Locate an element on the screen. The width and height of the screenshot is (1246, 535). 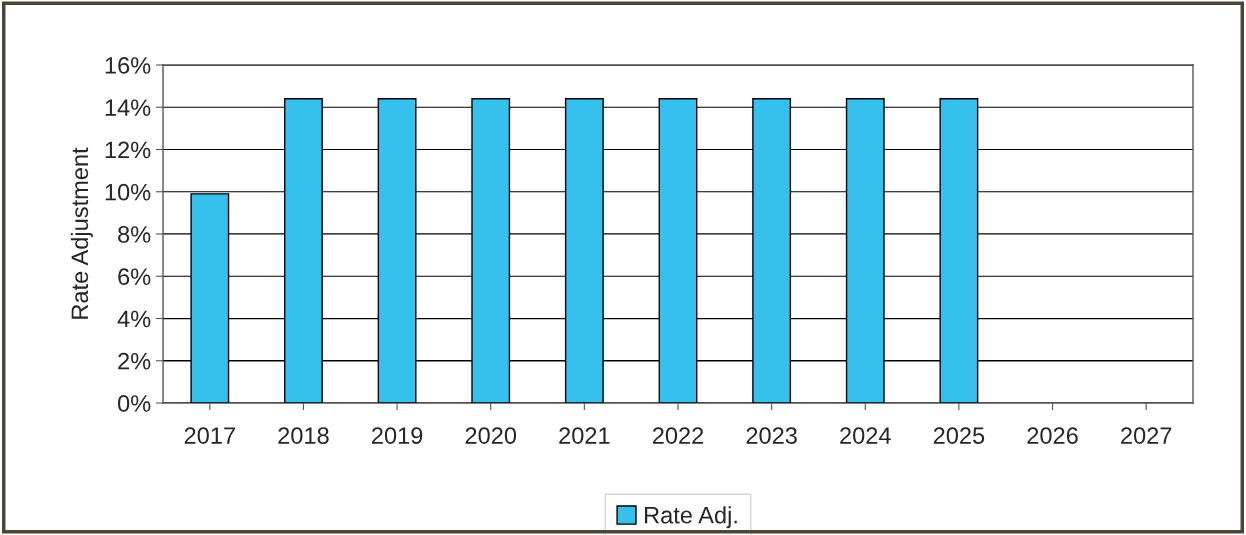
legend-label: Rate Adj. is located at coordinates (691, 517).